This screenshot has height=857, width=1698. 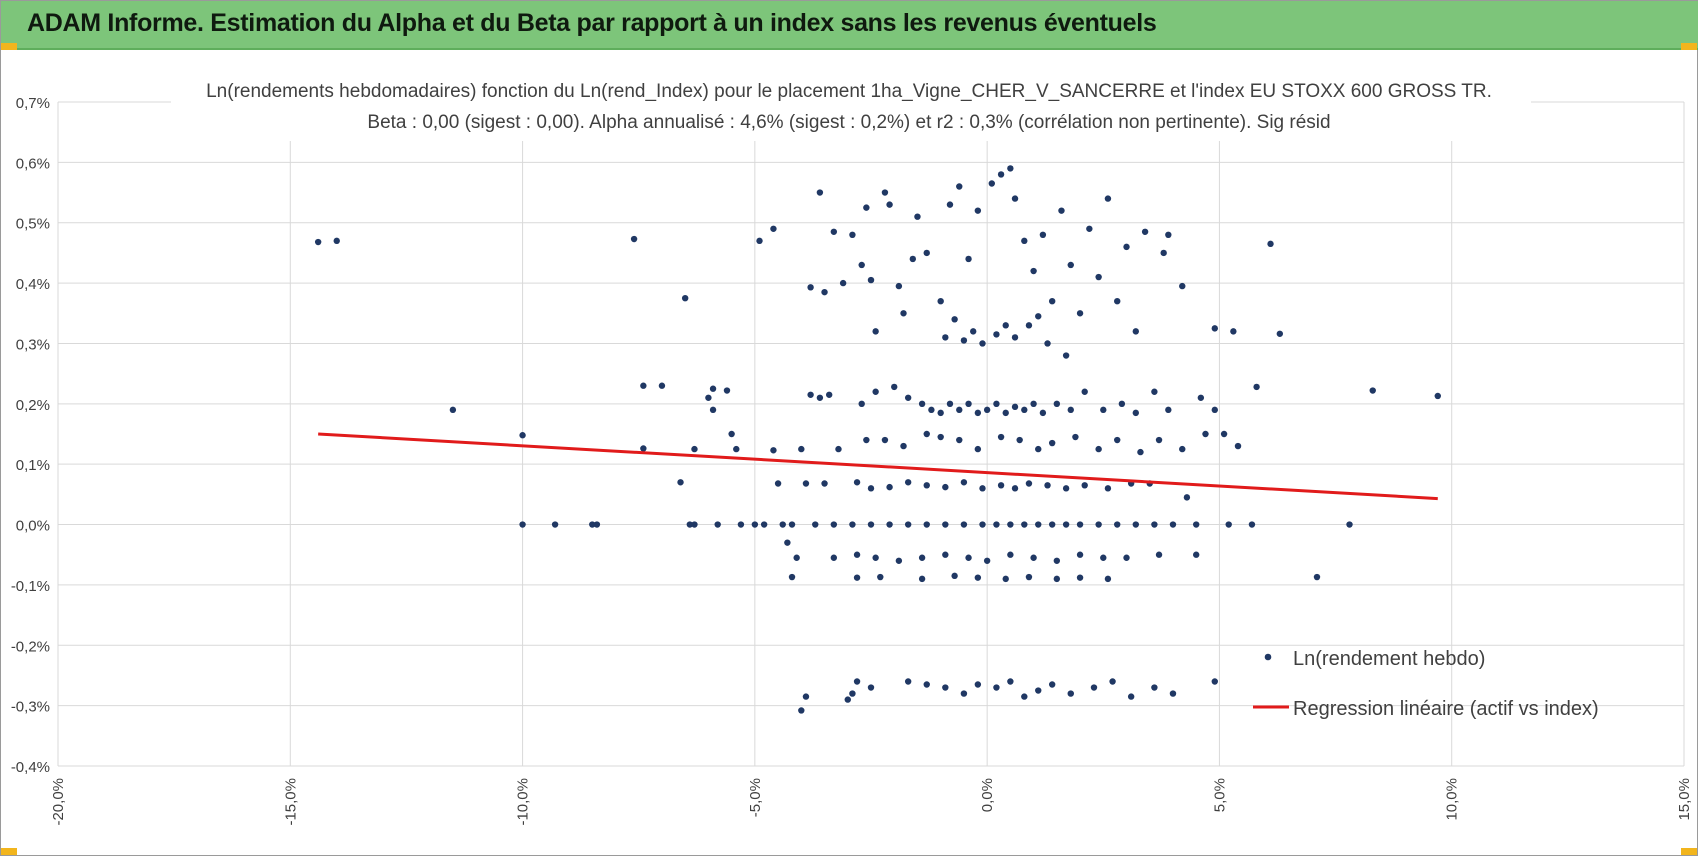 I want to click on x-tick-label: 15,0%, so click(x=1684, y=799).